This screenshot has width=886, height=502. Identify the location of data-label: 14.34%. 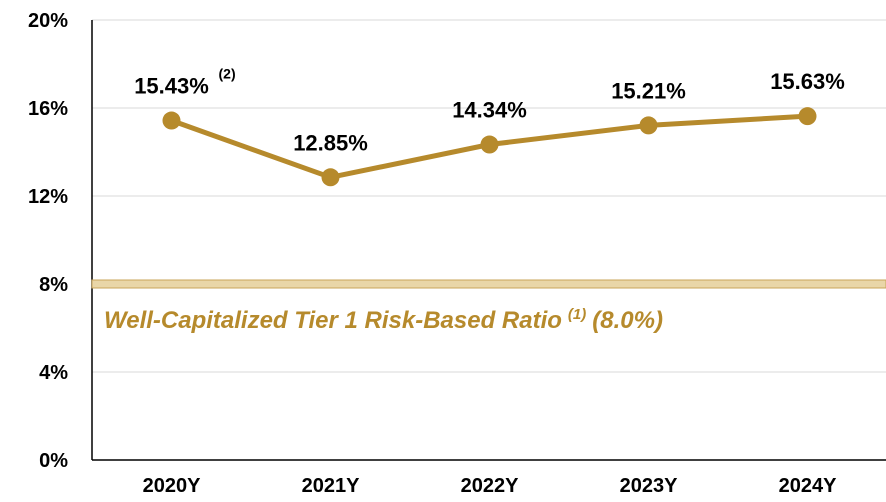
(489, 110).